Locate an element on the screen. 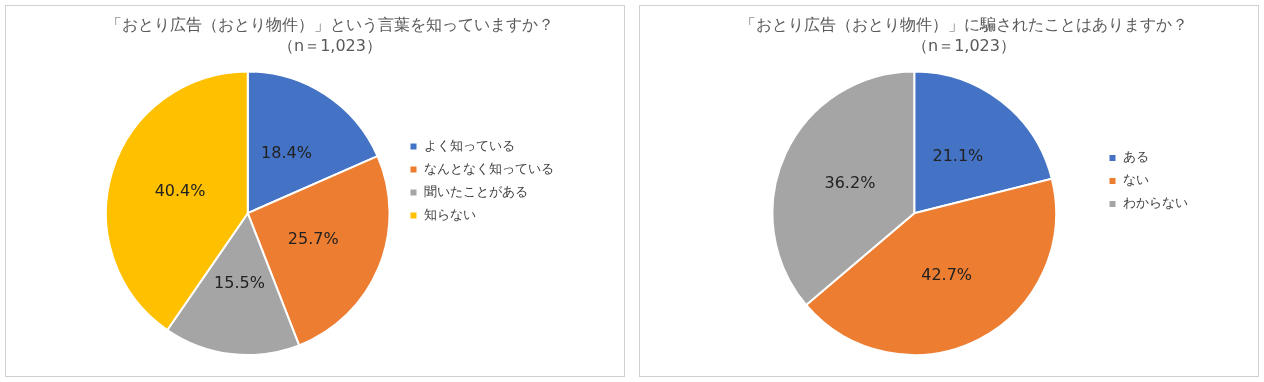 Image resolution: width=1264 pixels, height=382 pixels. data-label: 40.4% is located at coordinates (180, 191).